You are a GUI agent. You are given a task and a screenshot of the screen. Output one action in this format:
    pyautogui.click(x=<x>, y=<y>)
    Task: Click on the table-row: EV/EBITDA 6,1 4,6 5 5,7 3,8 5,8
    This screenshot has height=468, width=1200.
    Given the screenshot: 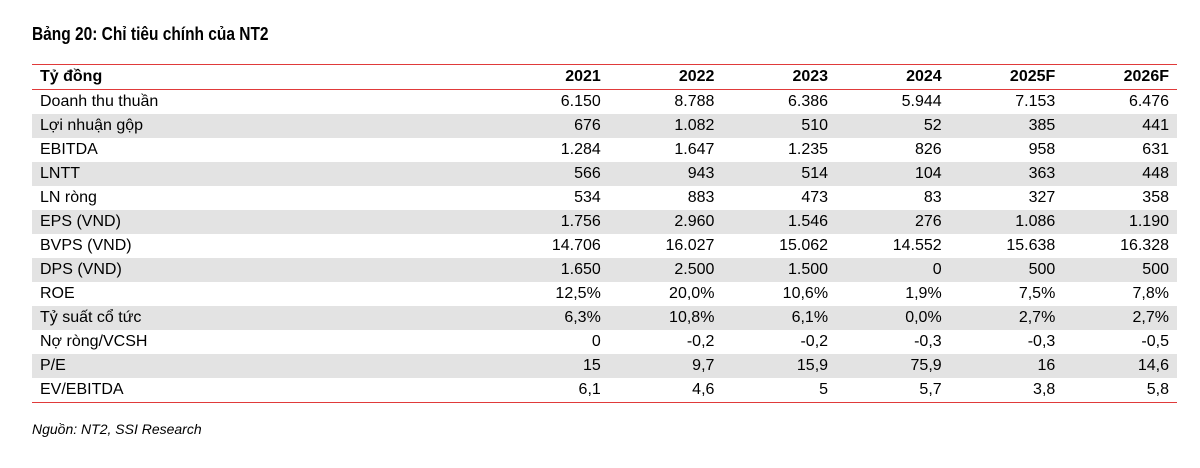 What is the action you would take?
    pyautogui.click(x=604, y=390)
    